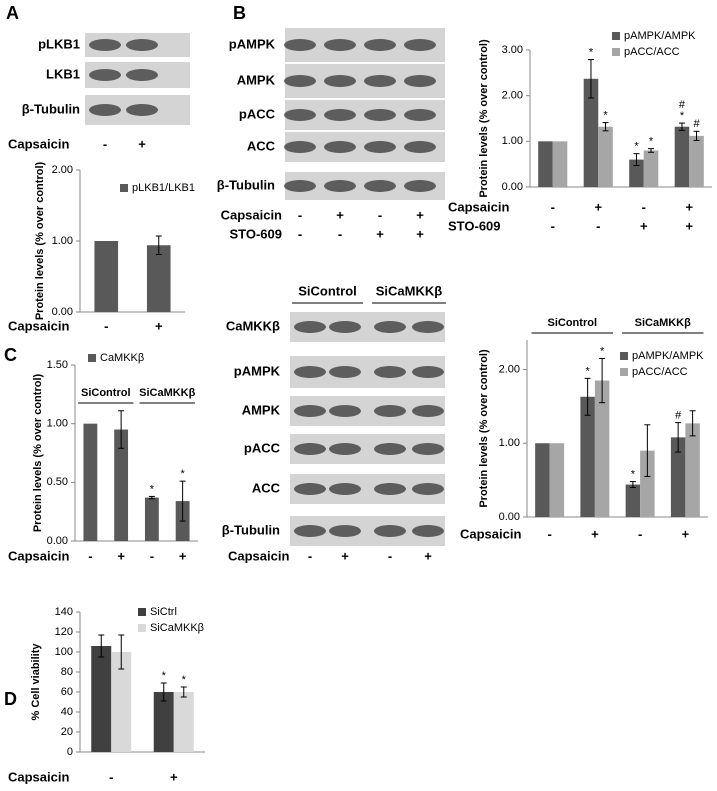 Image resolution: width=717 pixels, height=791 pixels. What do you see at coordinates (668, 356) in the screenshot?
I see `legend-label: pAMPK/AMPK` at bounding box center [668, 356].